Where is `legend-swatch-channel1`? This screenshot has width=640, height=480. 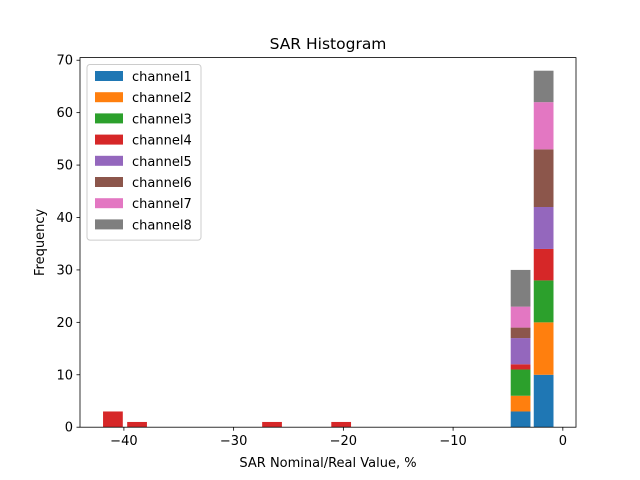
legend-swatch-channel1 is located at coordinates (109, 76).